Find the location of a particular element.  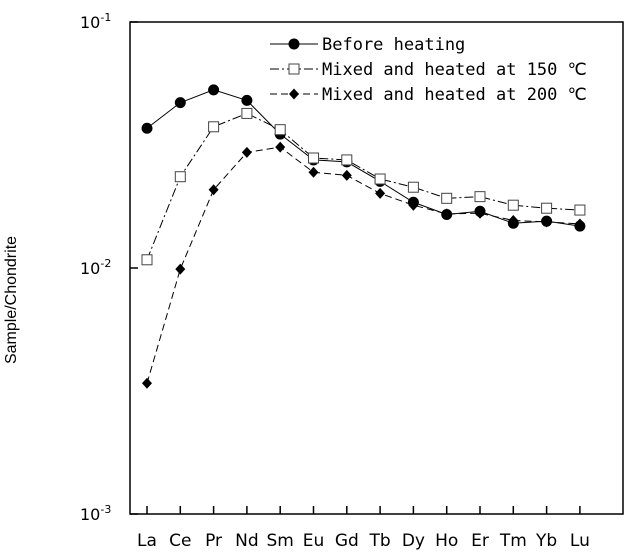

x-tick-label: Gd is located at coordinates (347, 541).